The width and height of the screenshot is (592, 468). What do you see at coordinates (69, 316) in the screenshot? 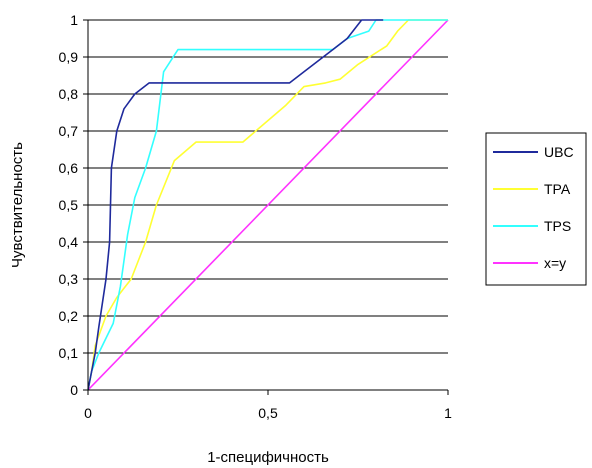
I see `y-tick-label: 0,2` at bounding box center [69, 316].